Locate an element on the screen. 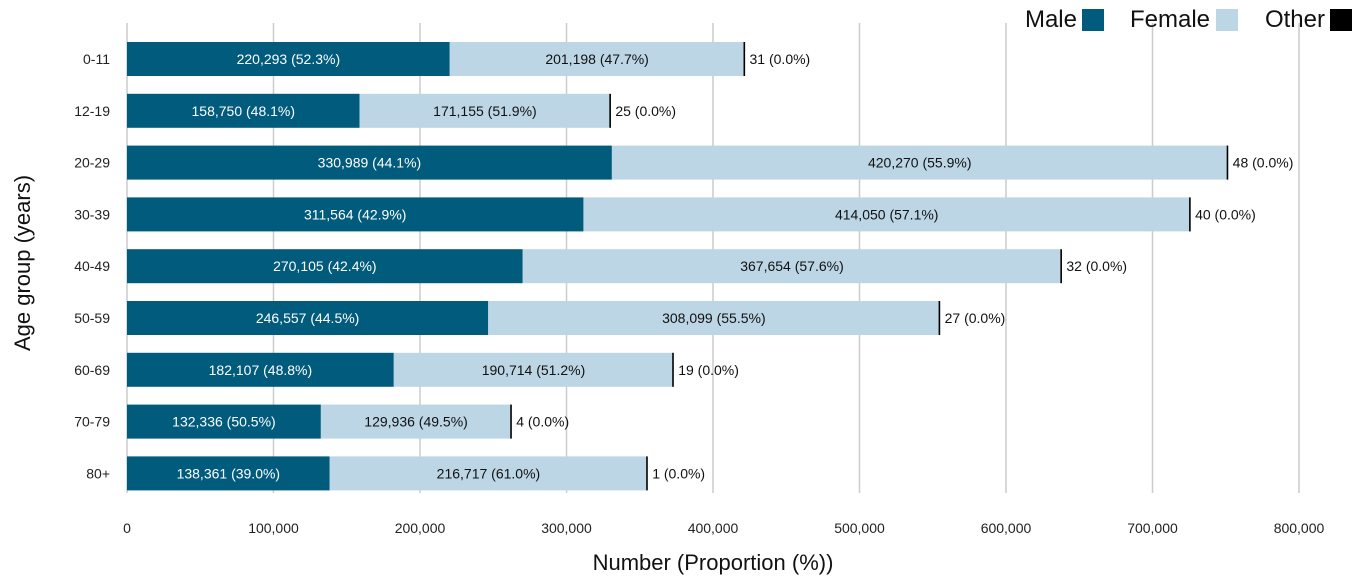 The image size is (1370, 579). bar-label-male: 182,107 (48.8%) is located at coordinates (261, 370).